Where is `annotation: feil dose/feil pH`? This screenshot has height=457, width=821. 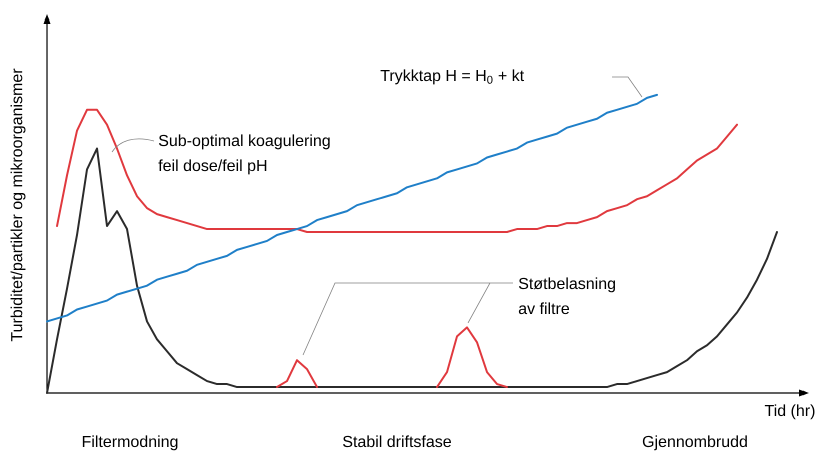 annotation: feil dose/feil pH is located at coordinates (212, 166).